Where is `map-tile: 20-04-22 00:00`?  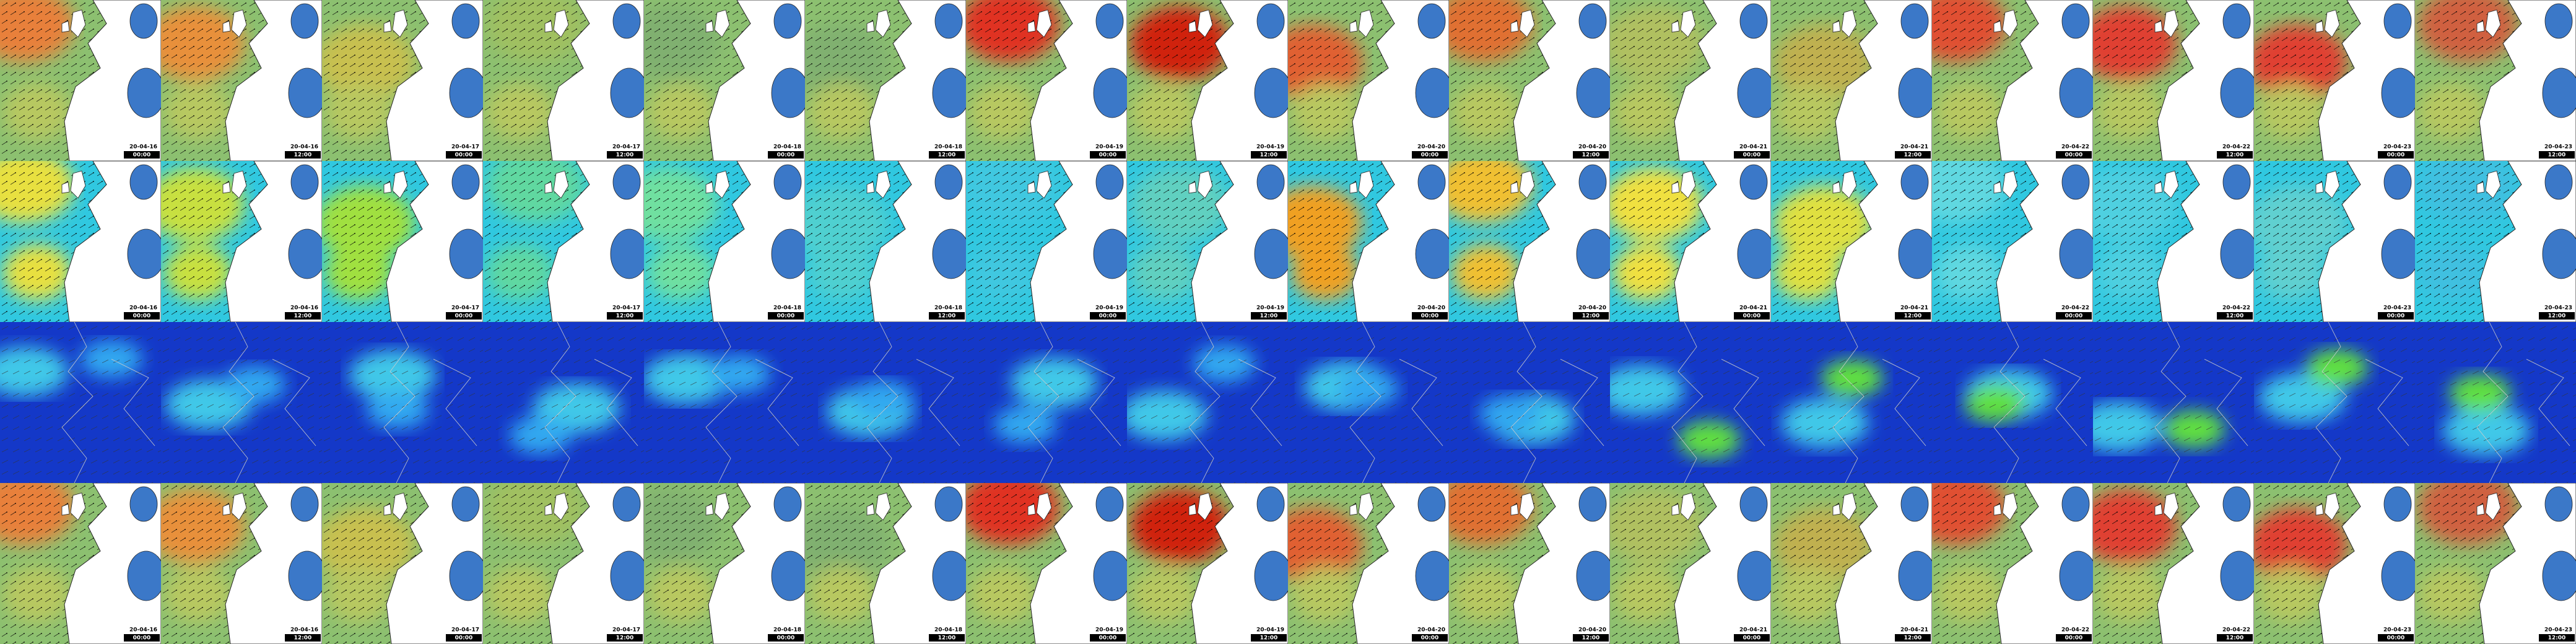
map-tile: 20-04-22 00:00 is located at coordinates (2012, 563).